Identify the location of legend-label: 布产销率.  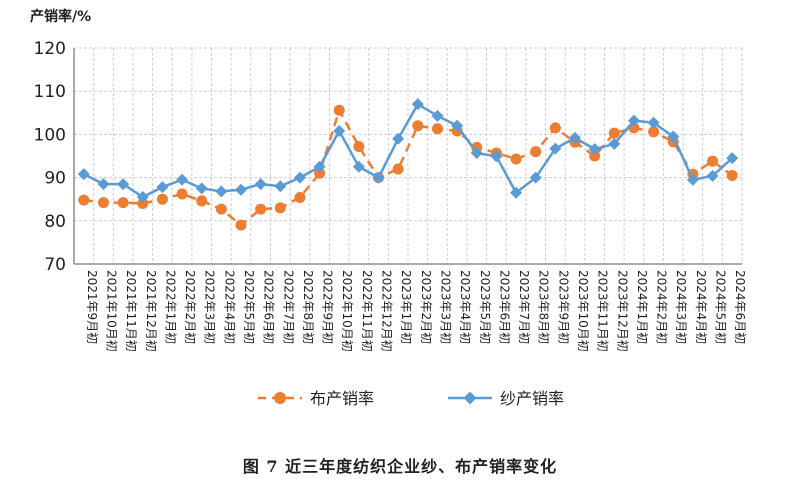
(342, 398).